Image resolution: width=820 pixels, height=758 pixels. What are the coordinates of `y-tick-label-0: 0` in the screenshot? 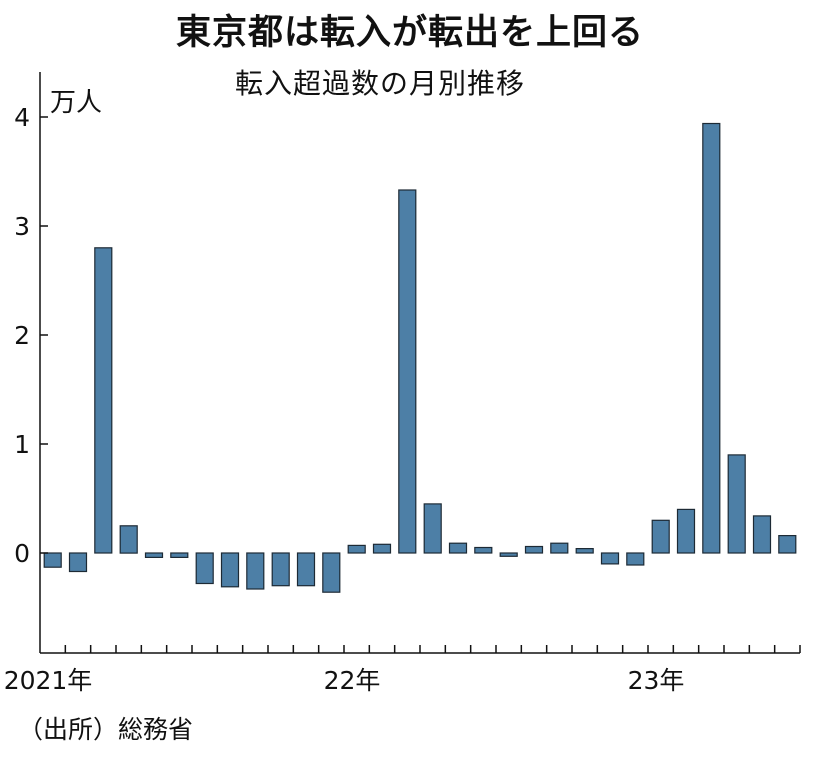 It's located at (22, 553).